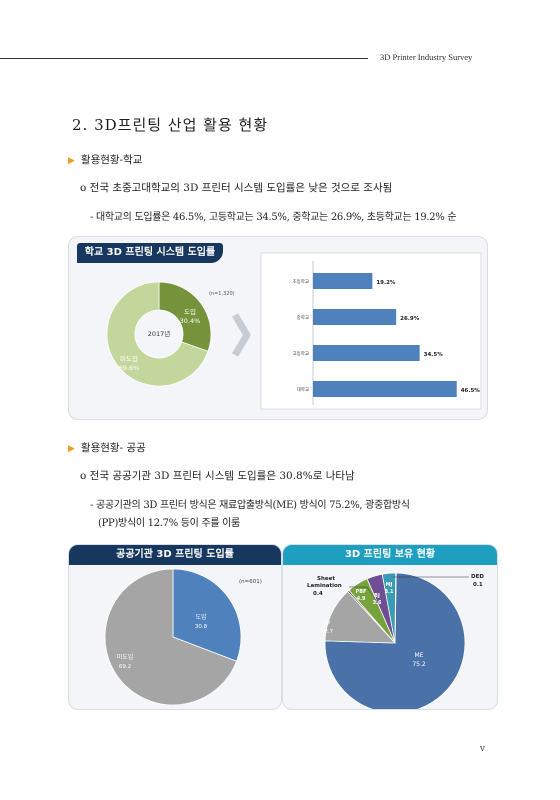  Describe the element at coordinates (300, 281) in the screenshot. I see `bar-category-label: 초등학교` at that location.